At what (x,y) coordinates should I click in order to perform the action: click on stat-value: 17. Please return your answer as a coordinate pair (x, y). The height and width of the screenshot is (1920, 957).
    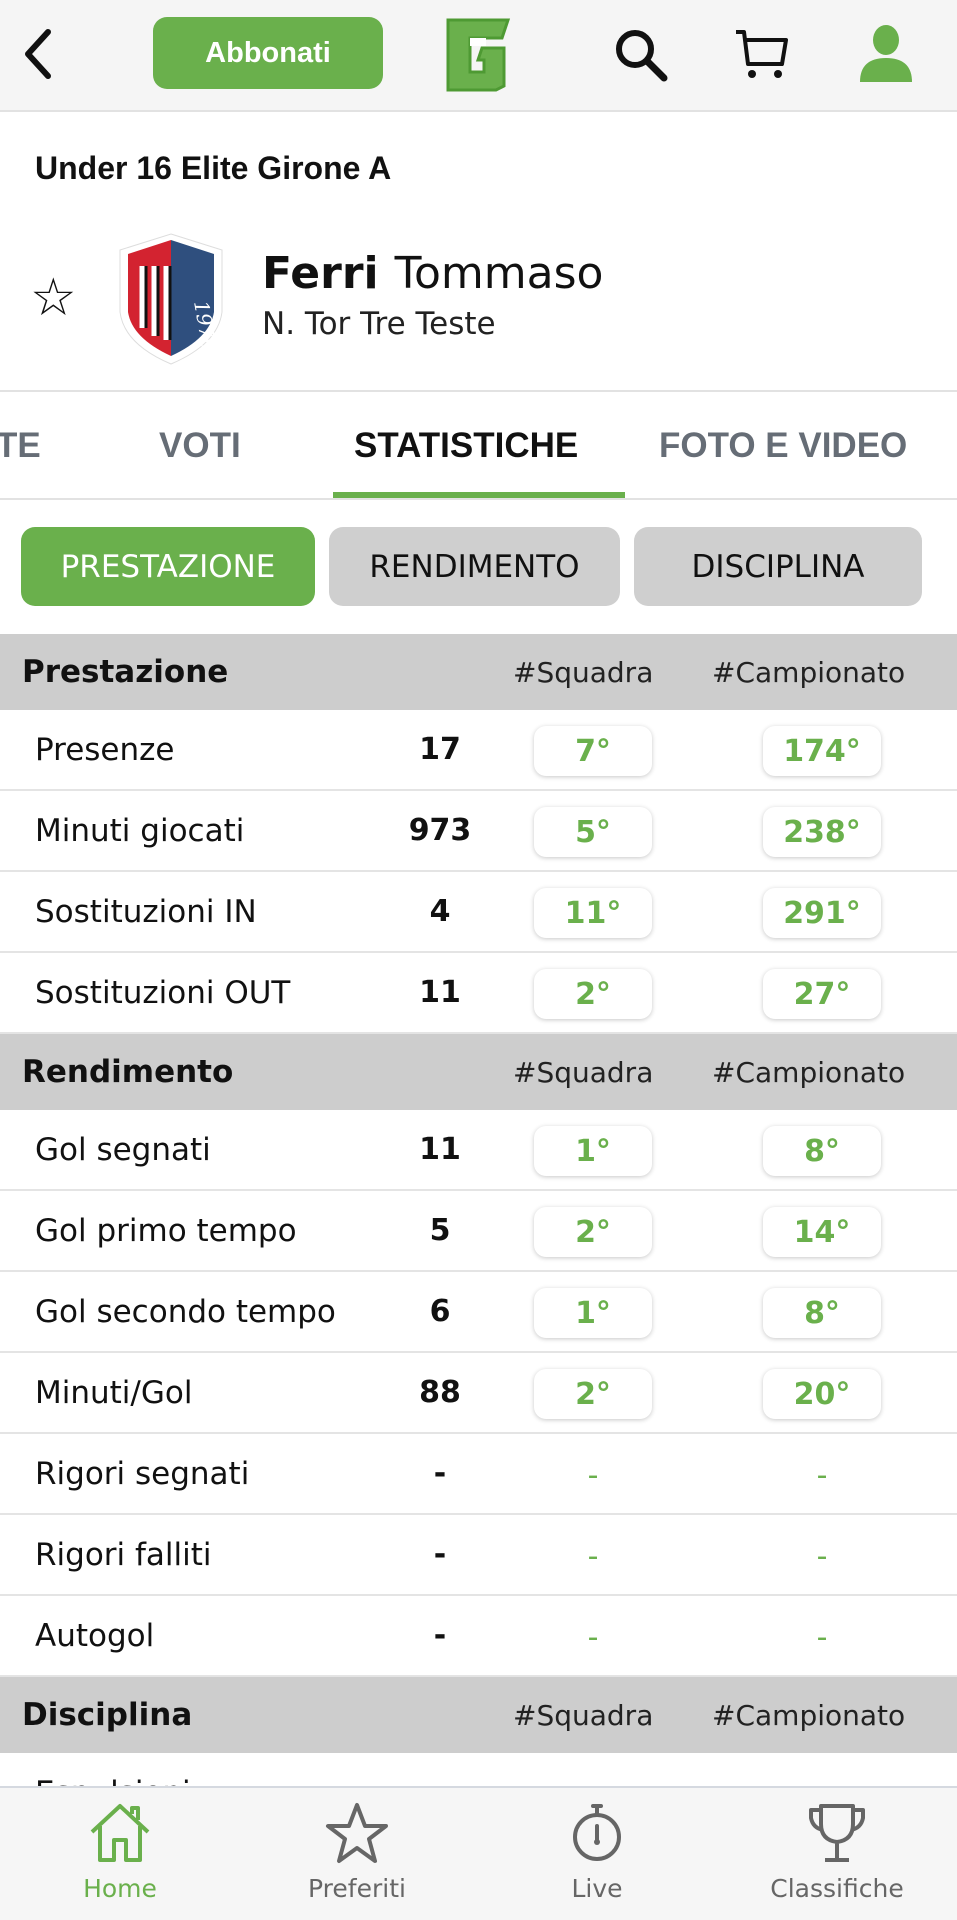
    Looking at the image, I should click on (440, 749).